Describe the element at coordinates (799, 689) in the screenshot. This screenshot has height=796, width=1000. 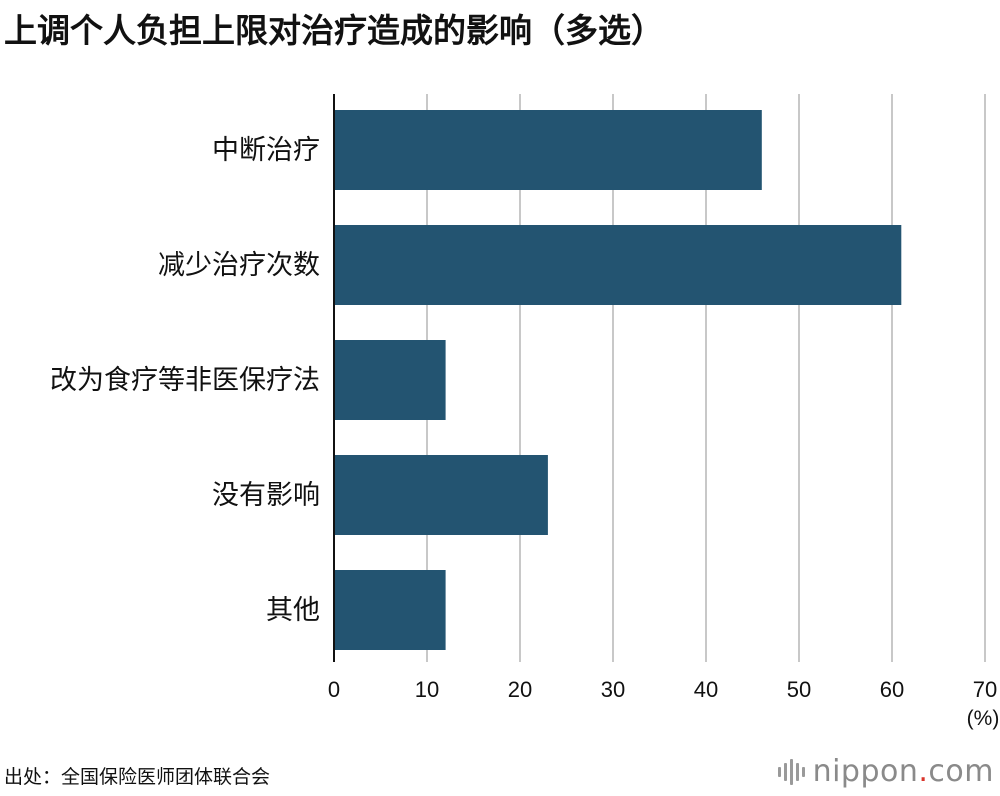
I see `tick-label-50: 50` at that location.